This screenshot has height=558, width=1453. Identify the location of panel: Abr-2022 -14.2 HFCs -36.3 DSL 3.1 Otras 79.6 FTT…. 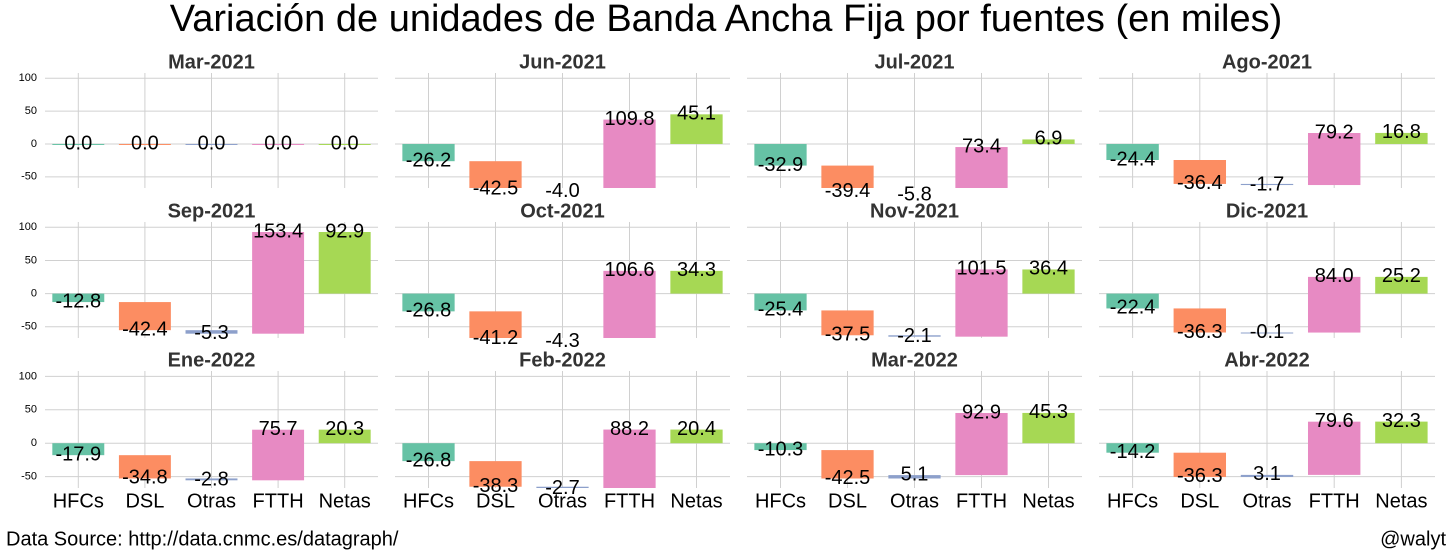
(1267, 430).